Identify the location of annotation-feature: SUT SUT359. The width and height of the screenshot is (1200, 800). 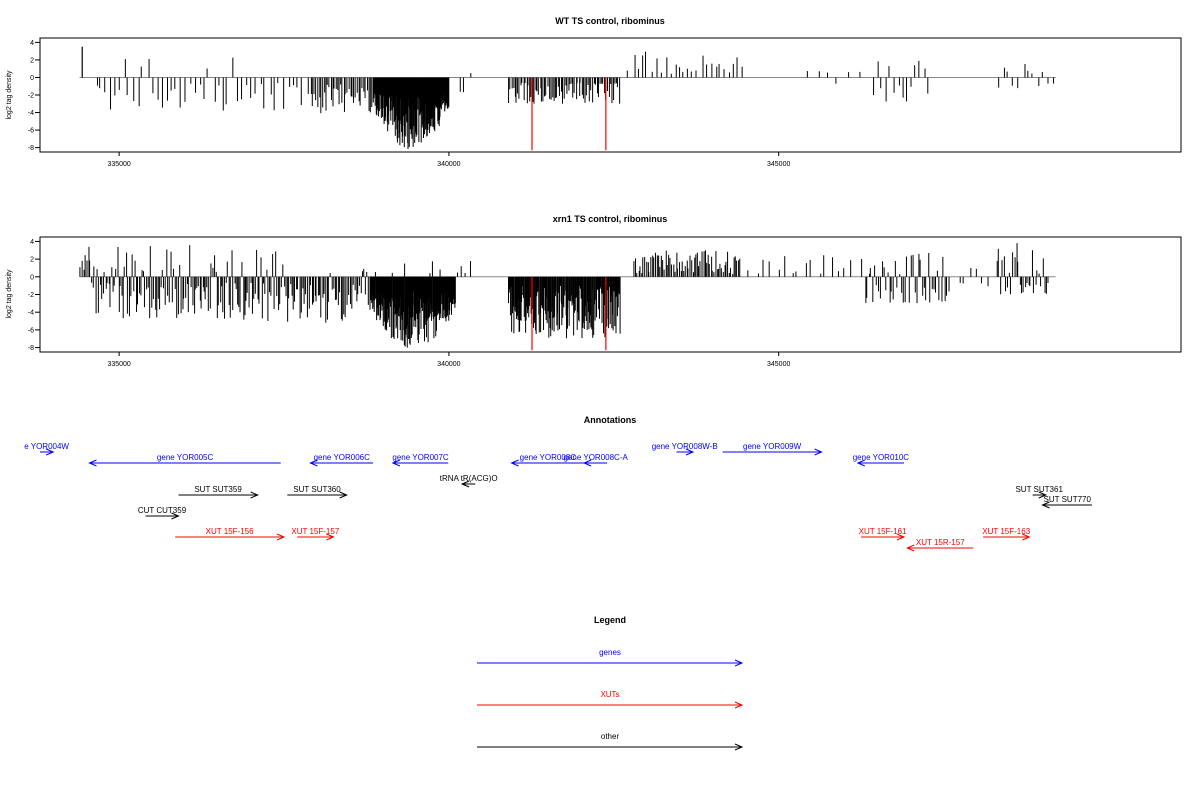
(218, 492).